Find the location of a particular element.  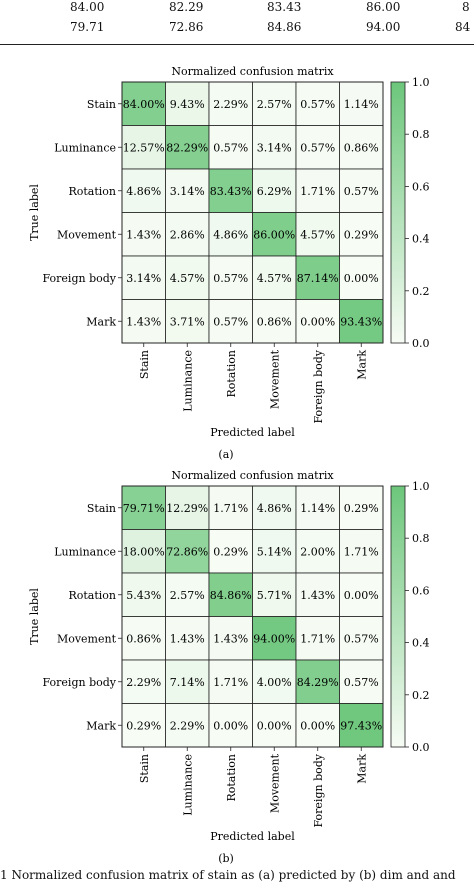

y-tick-label: Rotation is located at coordinates (92, 595).